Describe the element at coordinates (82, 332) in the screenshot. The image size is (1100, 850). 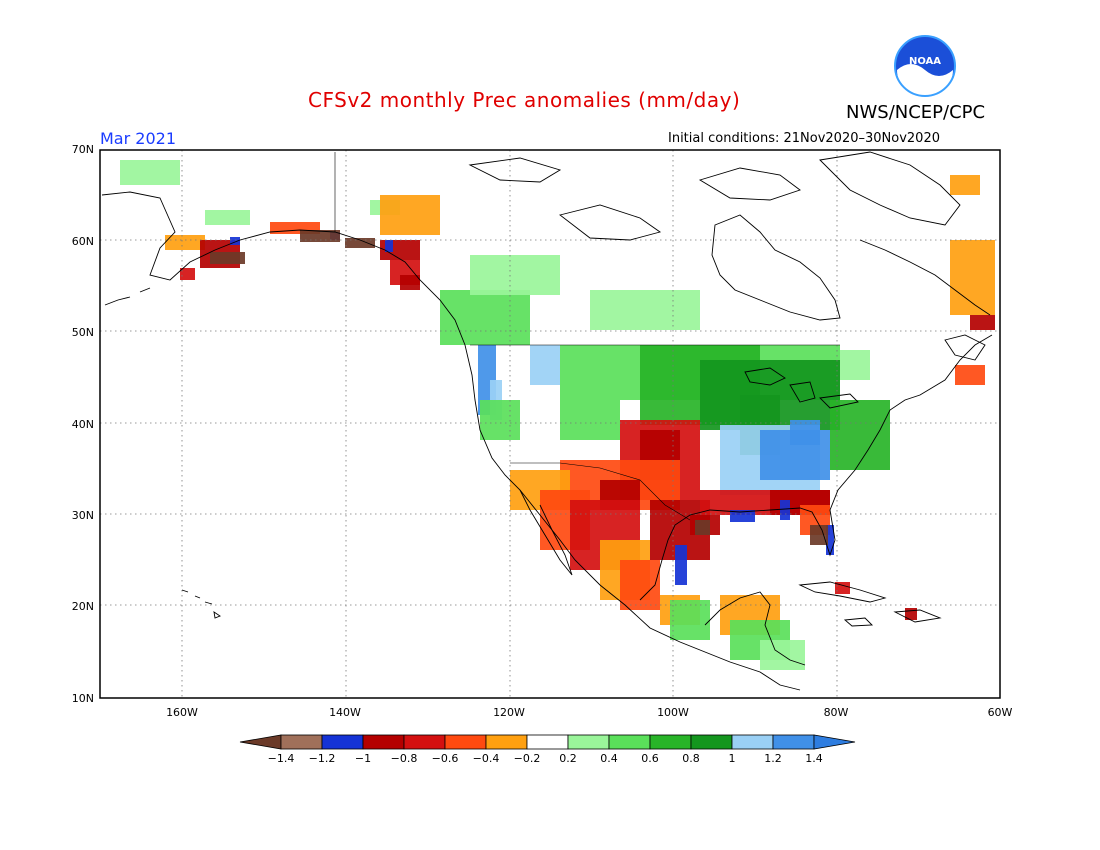
I see `lat-label: 50N` at that location.